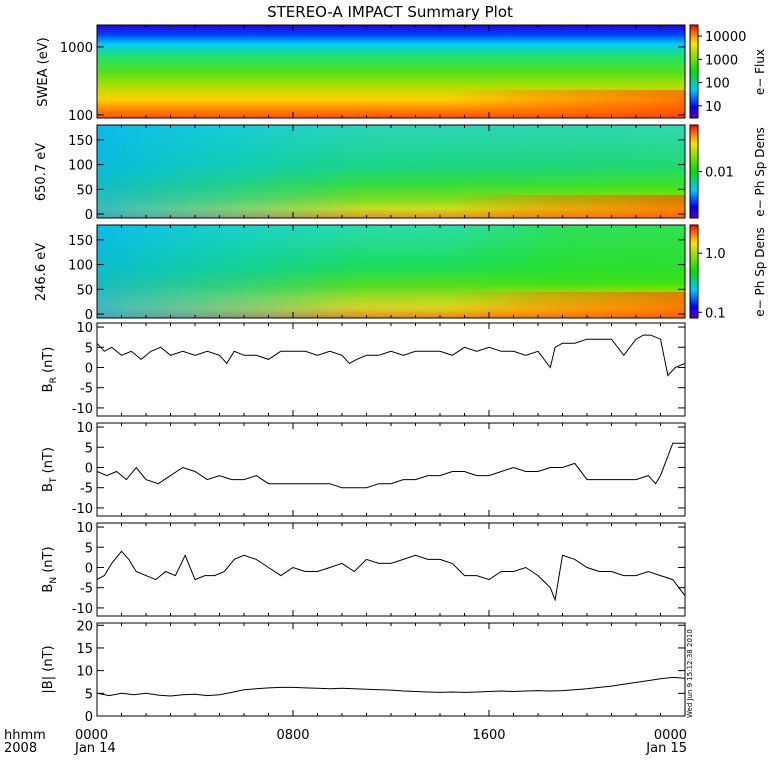 This screenshot has height=780, width=780. Describe the element at coordinates (391, 686) in the screenshot. I see `absbabs-series-line` at that location.